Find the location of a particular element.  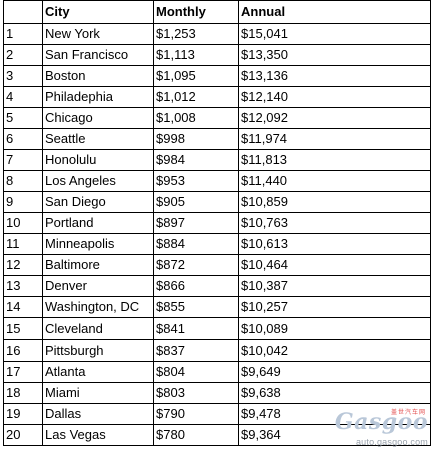

cell-monthly: $803 is located at coordinates (196, 393).